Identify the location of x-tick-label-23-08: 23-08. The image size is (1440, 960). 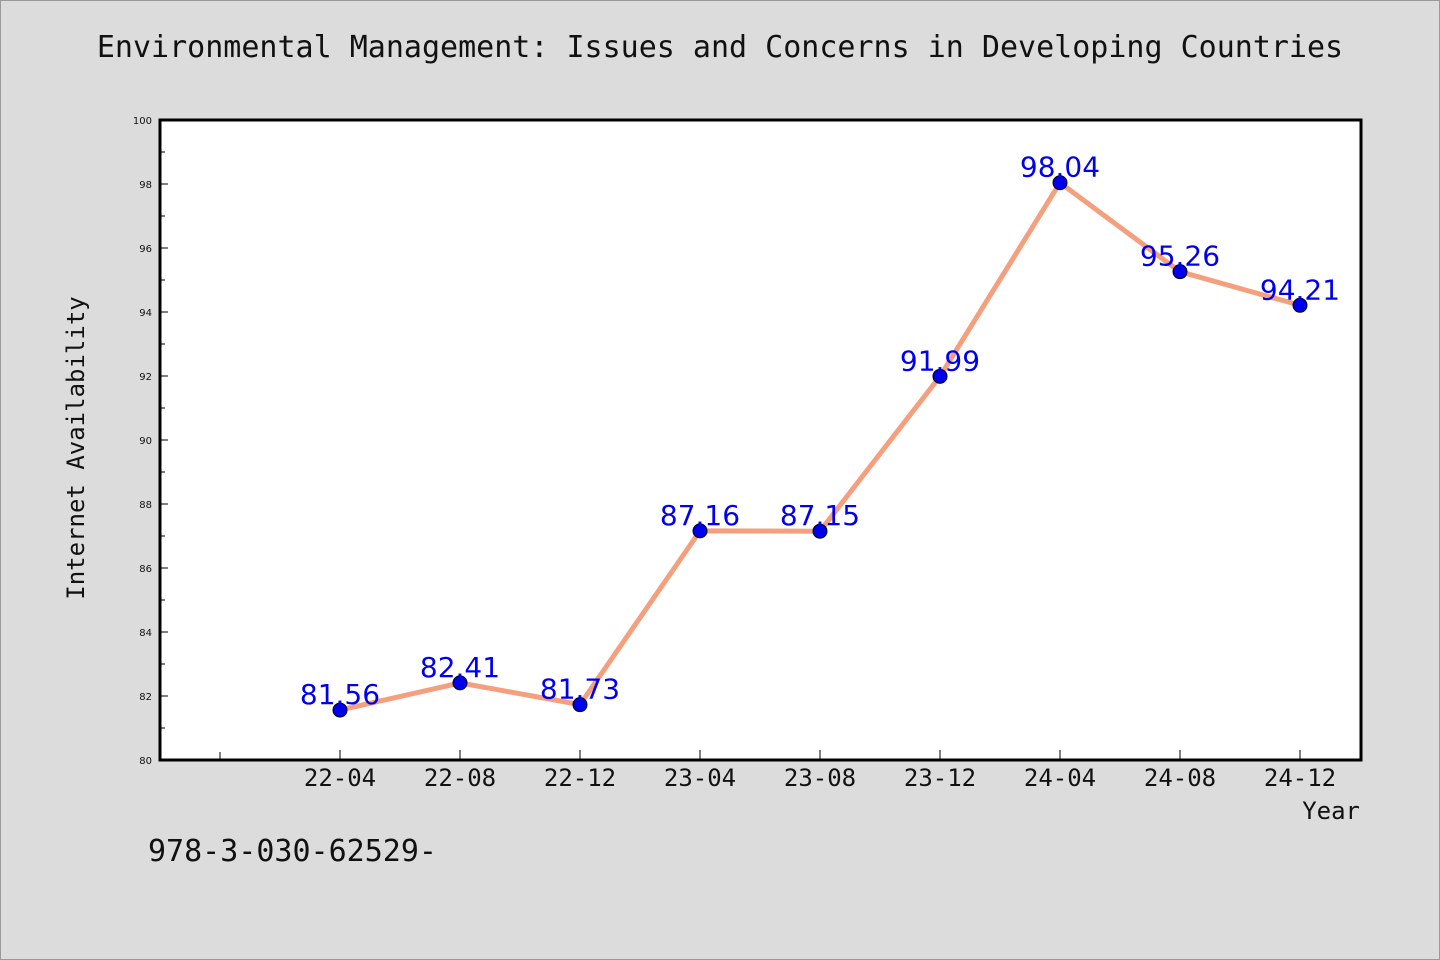
(820, 778).